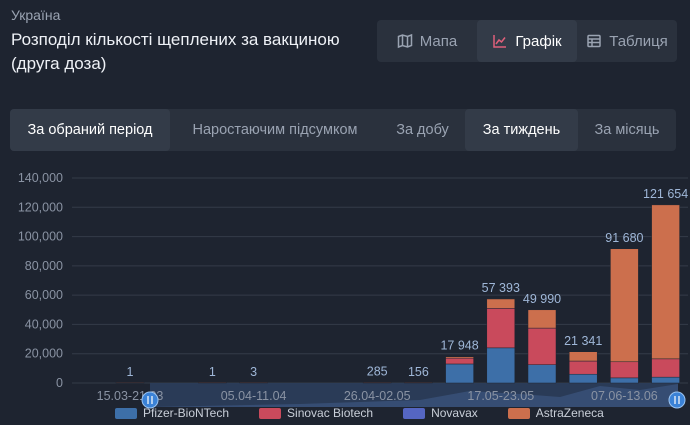 The width and height of the screenshot is (690, 425). What do you see at coordinates (275, 130) in the screenshot?
I see `tab-cumulative: Наростаючим підсумком` at bounding box center [275, 130].